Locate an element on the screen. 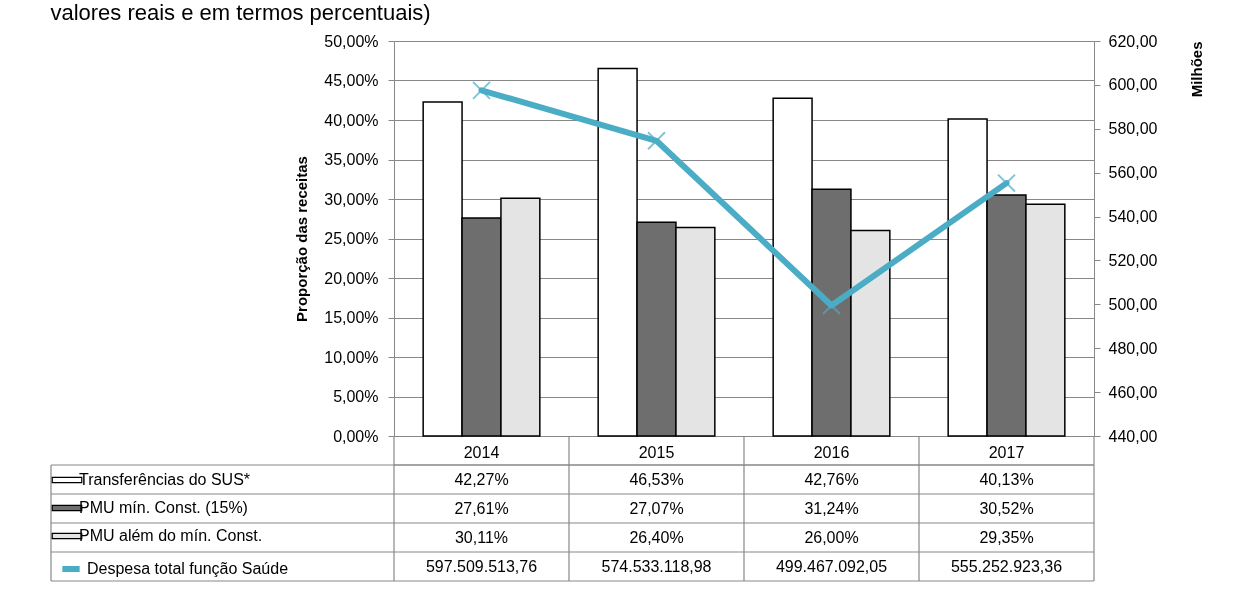  y-tick-label: 45,00% is located at coordinates (351, 80).